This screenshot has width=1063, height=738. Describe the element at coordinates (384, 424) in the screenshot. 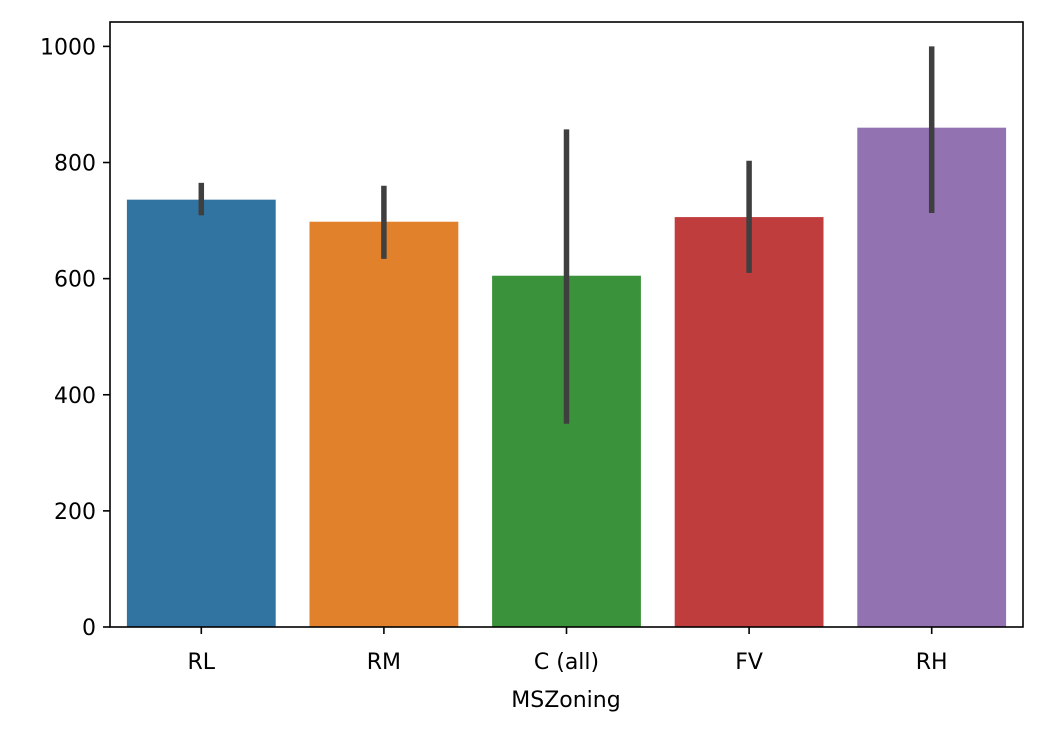

I see `bar-rm` at that location.